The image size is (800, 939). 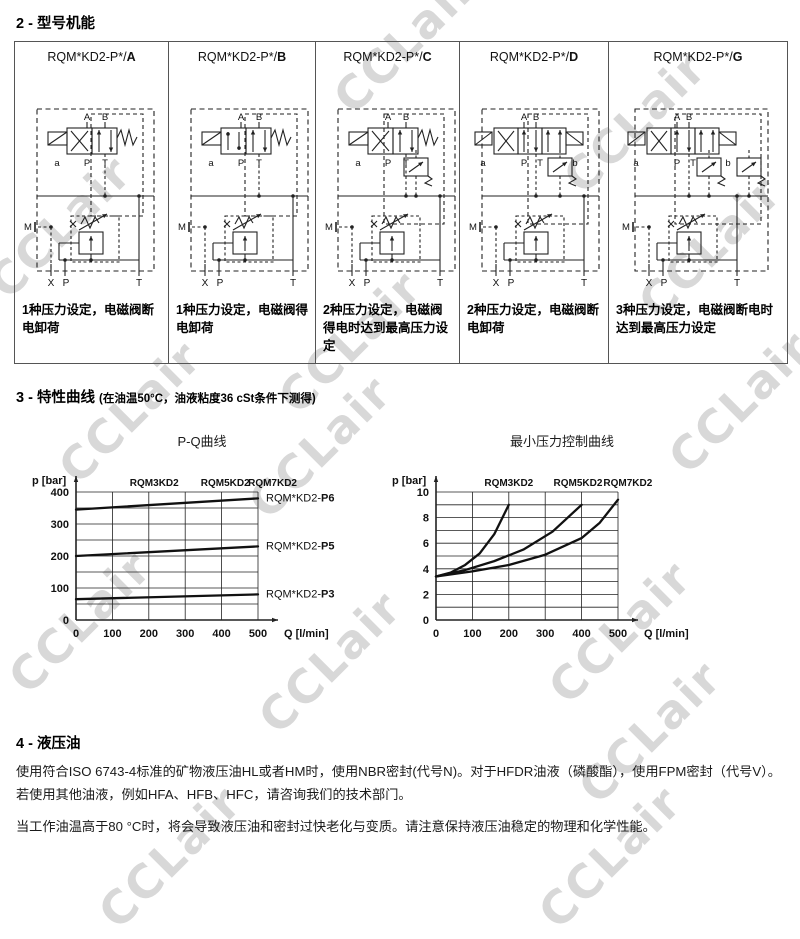 I want to click on section4-title: 4 - 液压油, so click(x=48, y=744).